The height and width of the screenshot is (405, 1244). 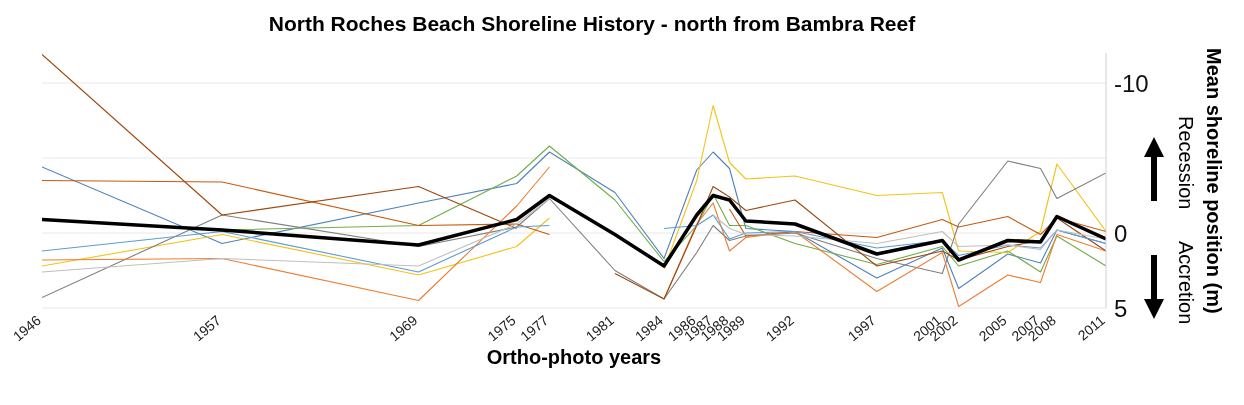 What do you see at coordinates (1121, 308) in the screenshot?
I see `y-tick-label: 5` at bounding box center [1121, 308].